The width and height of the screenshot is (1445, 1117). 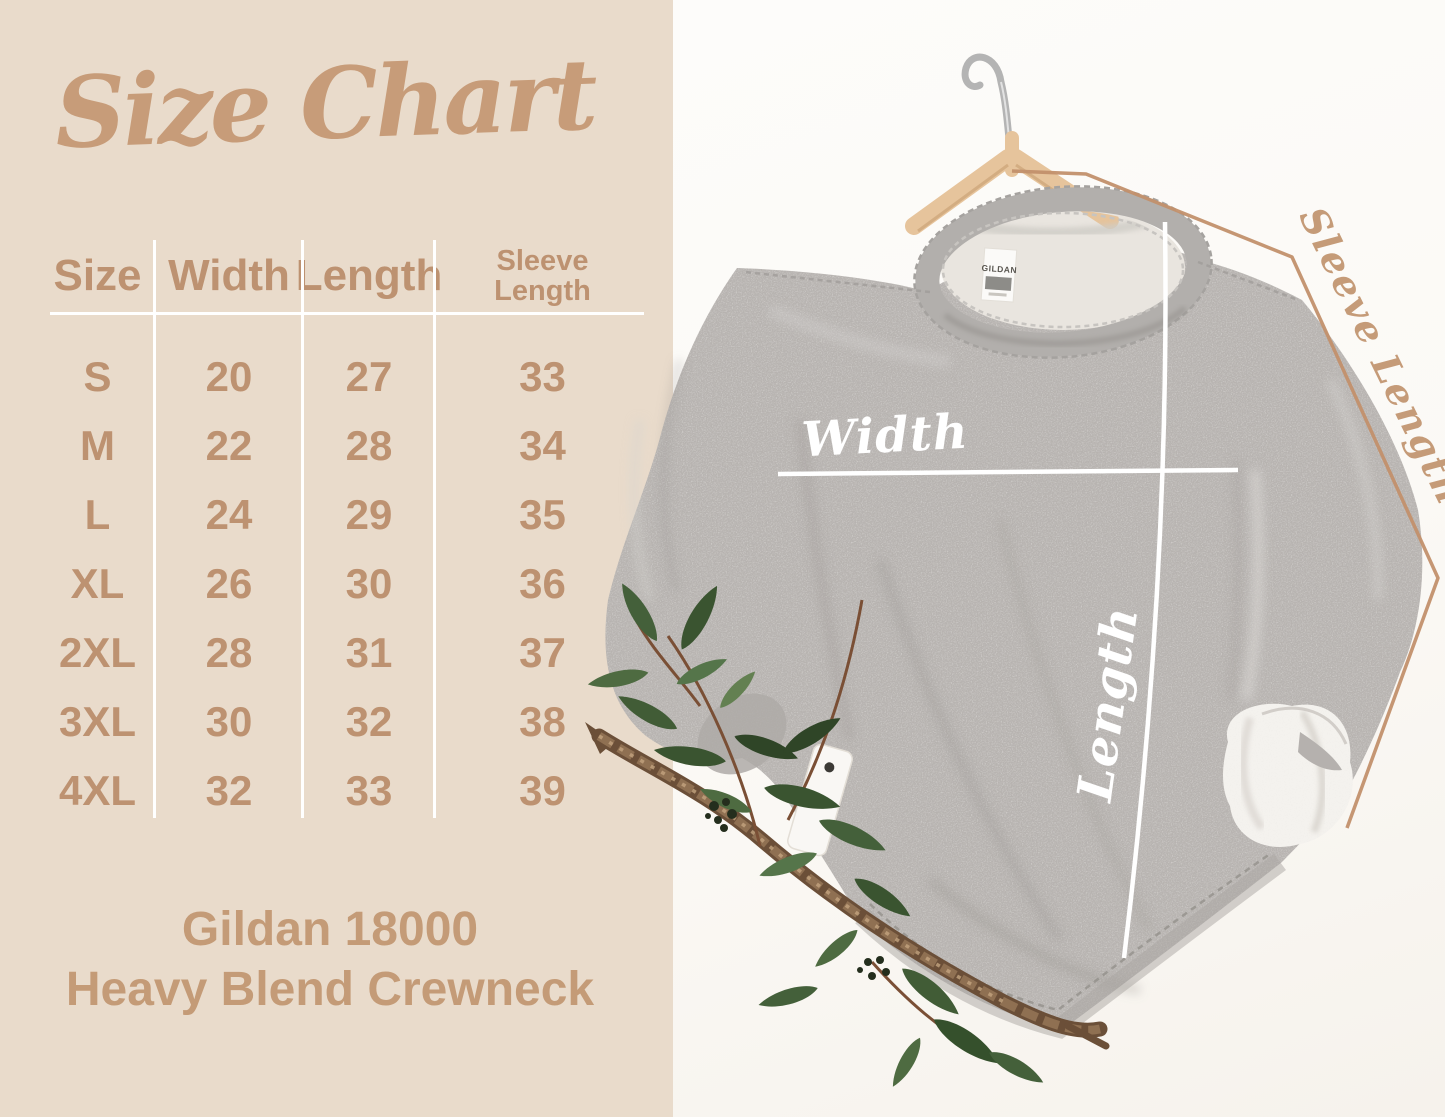 What do you see at coordinates (347, 313) in the screenshot?
I see `table-header-divider` at bounding box center [347, 313].